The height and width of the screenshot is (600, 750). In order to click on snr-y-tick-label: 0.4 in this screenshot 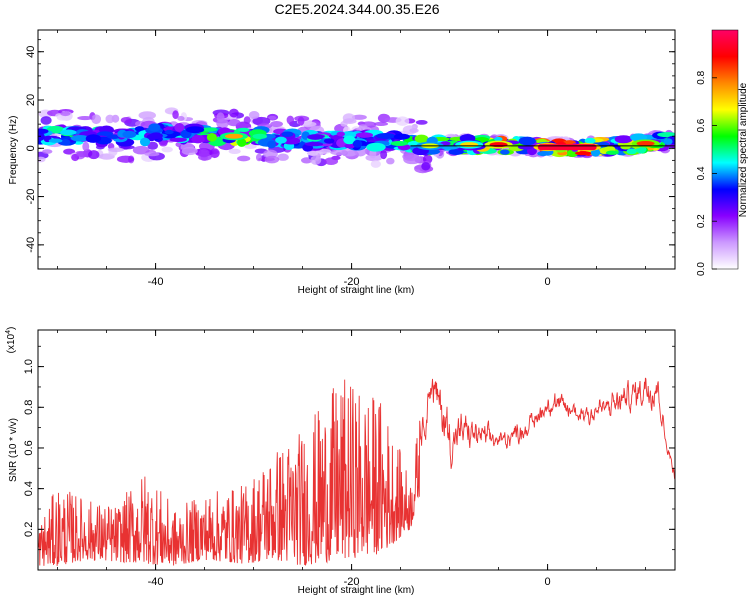, I will do `click(29, 488)`.